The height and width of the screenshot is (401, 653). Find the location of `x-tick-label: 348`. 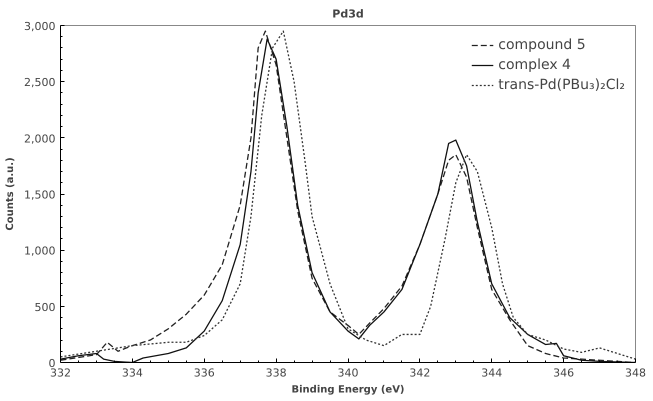

x-tick-label: 348 is located at coordinates (635, 373).